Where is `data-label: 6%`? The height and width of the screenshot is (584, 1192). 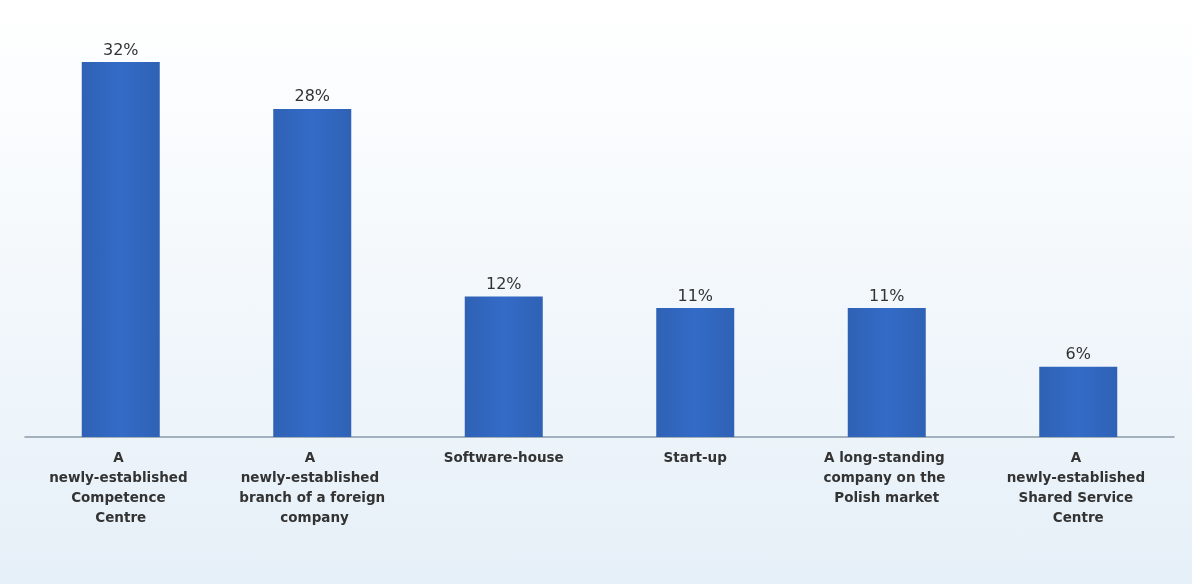 data-label: 6% is located at coordinates (1078, 354).